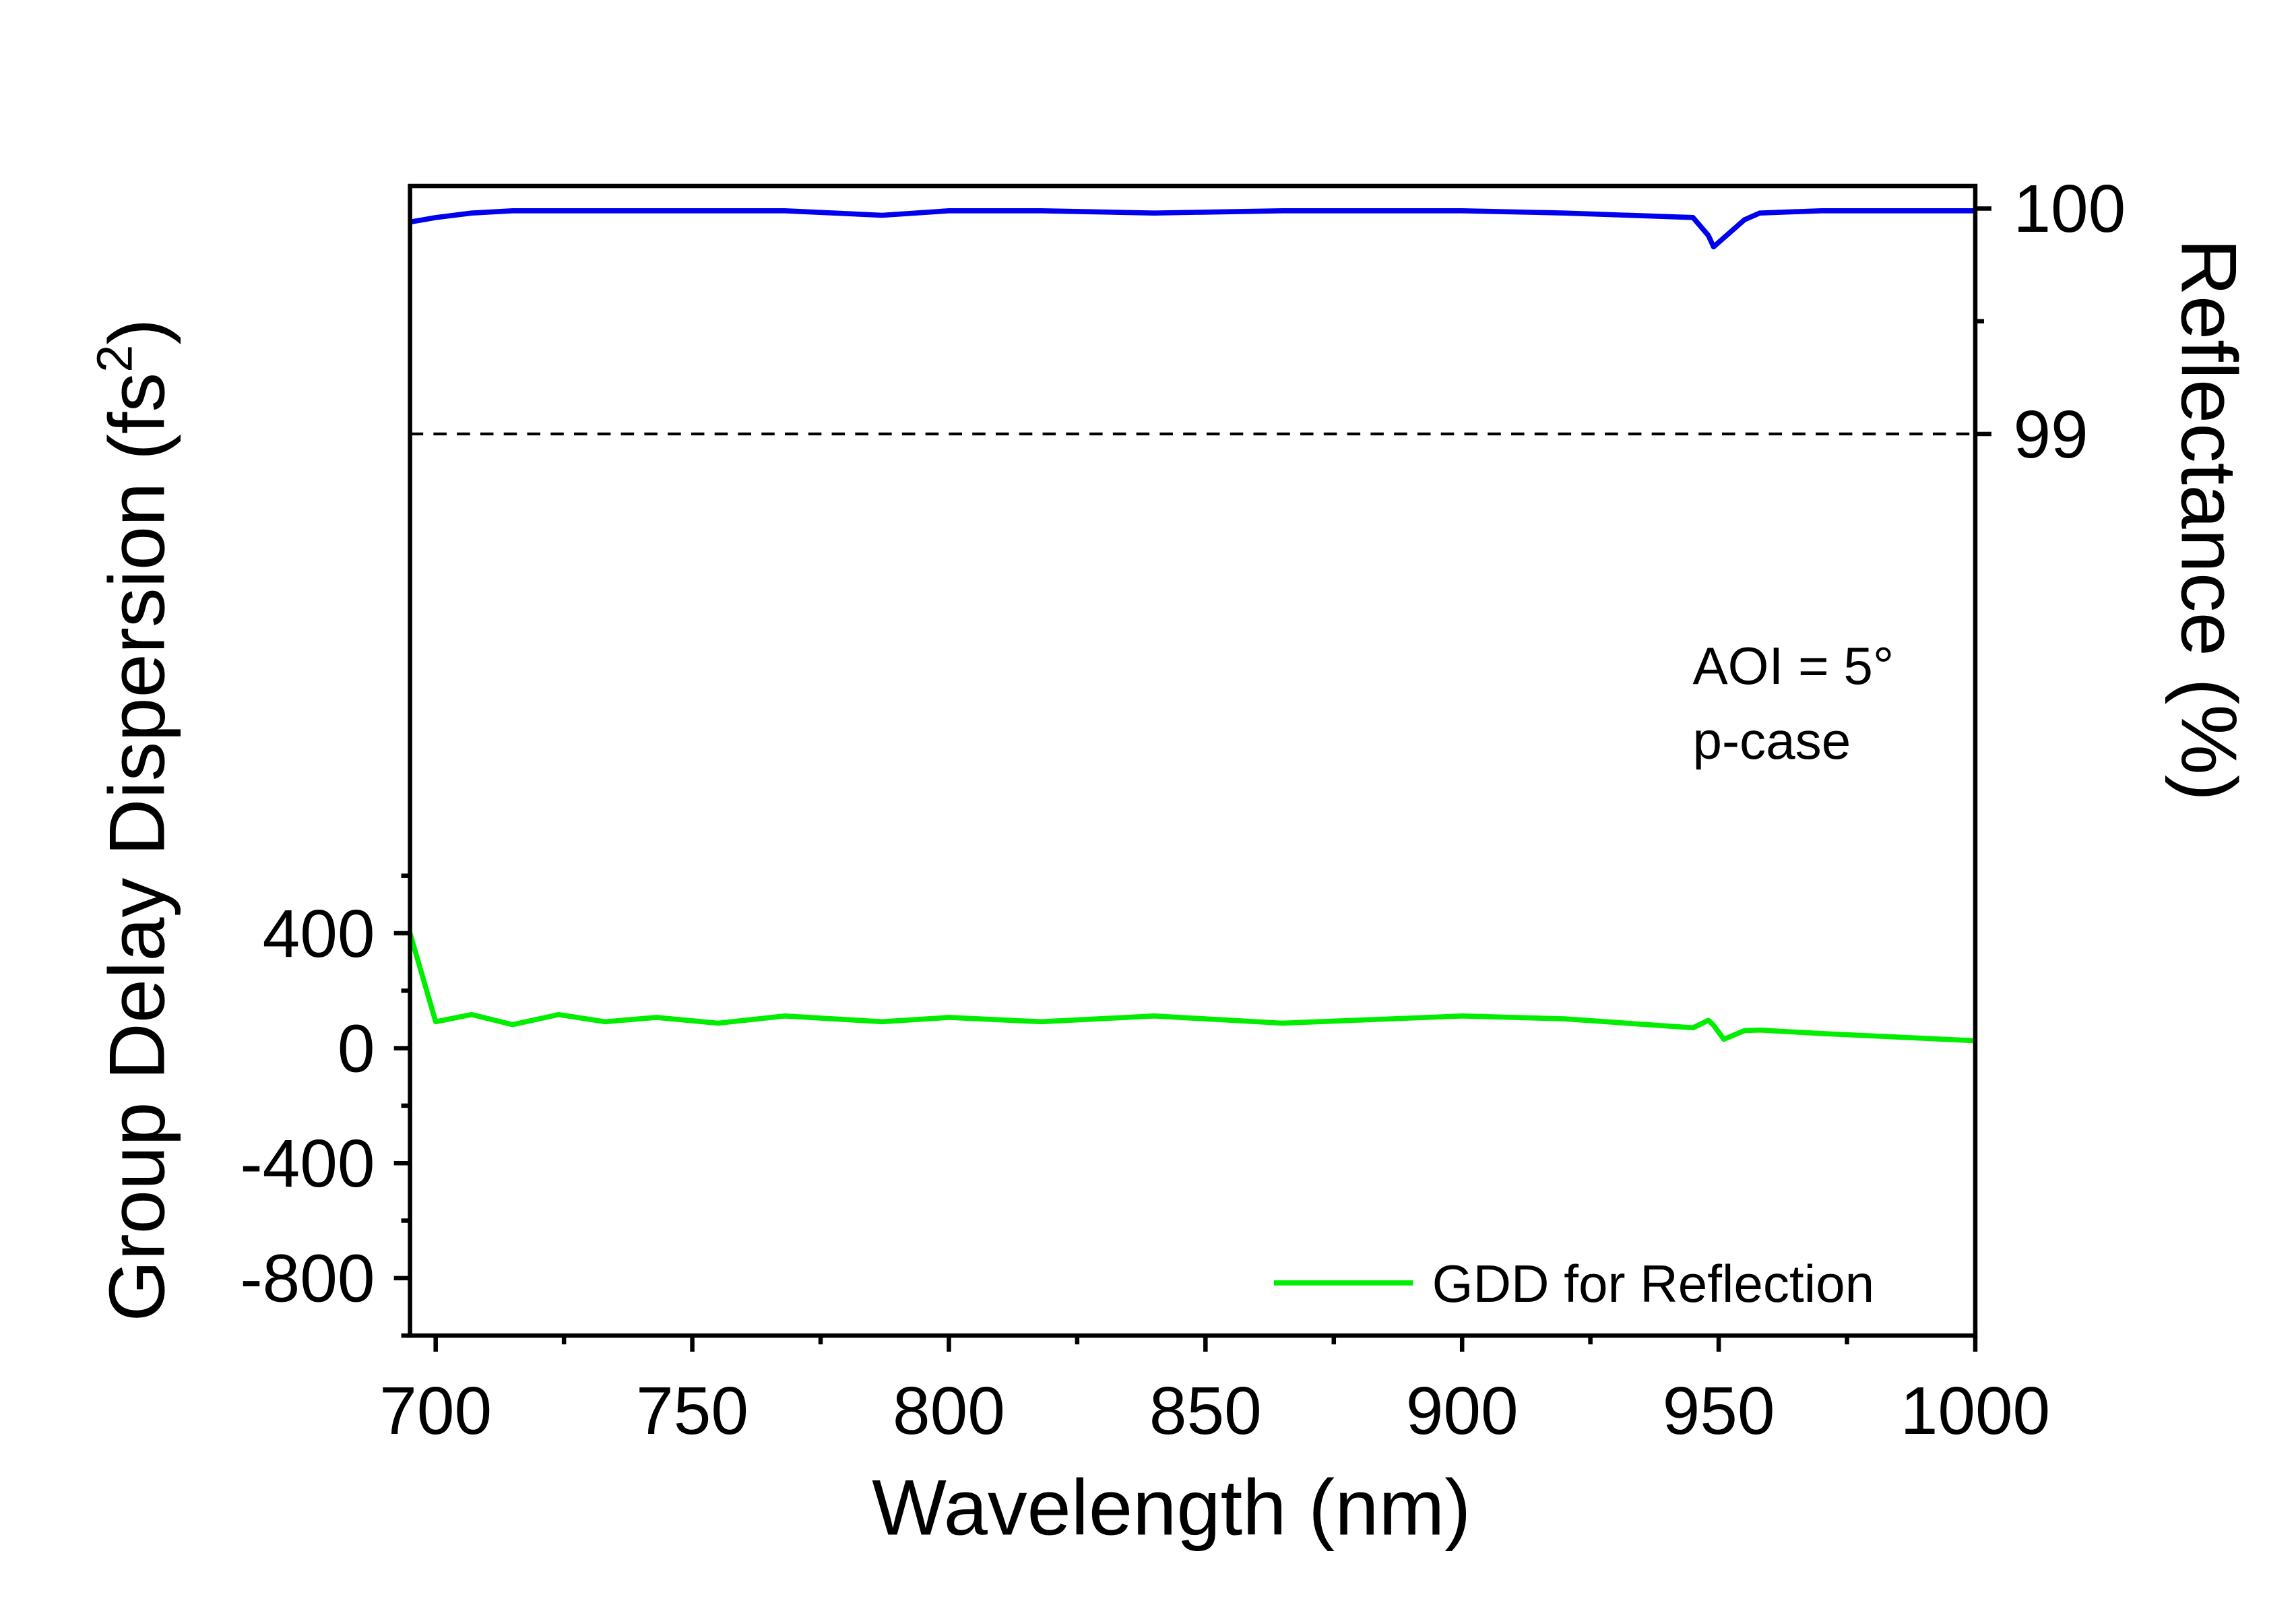  Describe the element at coordinates (136, 847) in the screenshot. I see `y-axis-title-text: Group Delay Dispersion (fs` at that location.